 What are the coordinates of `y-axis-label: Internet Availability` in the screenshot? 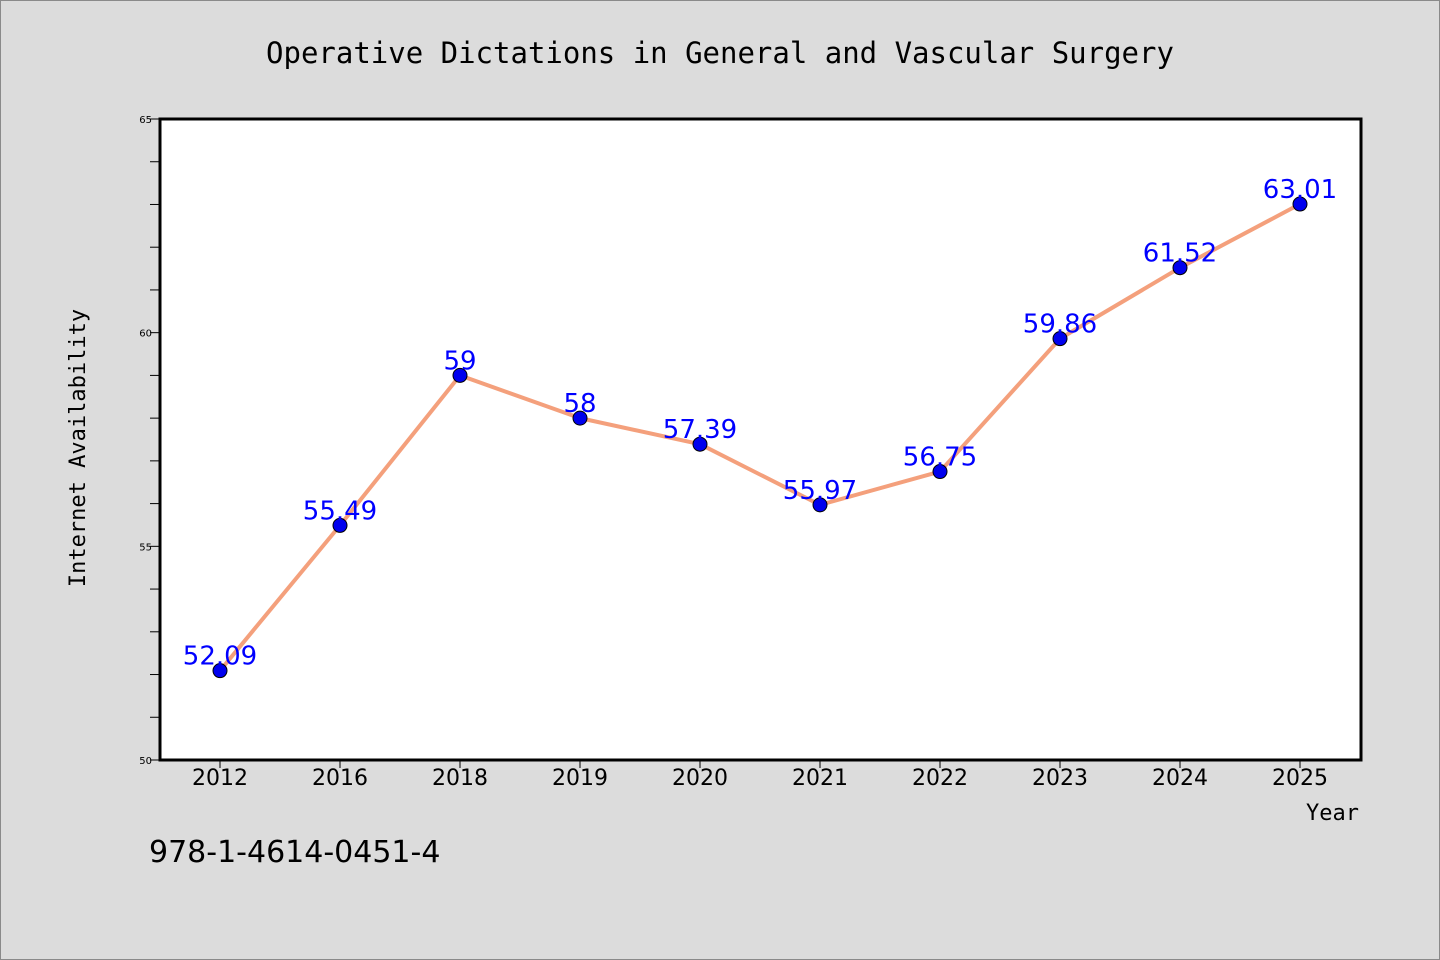 It's located at (78, 448).